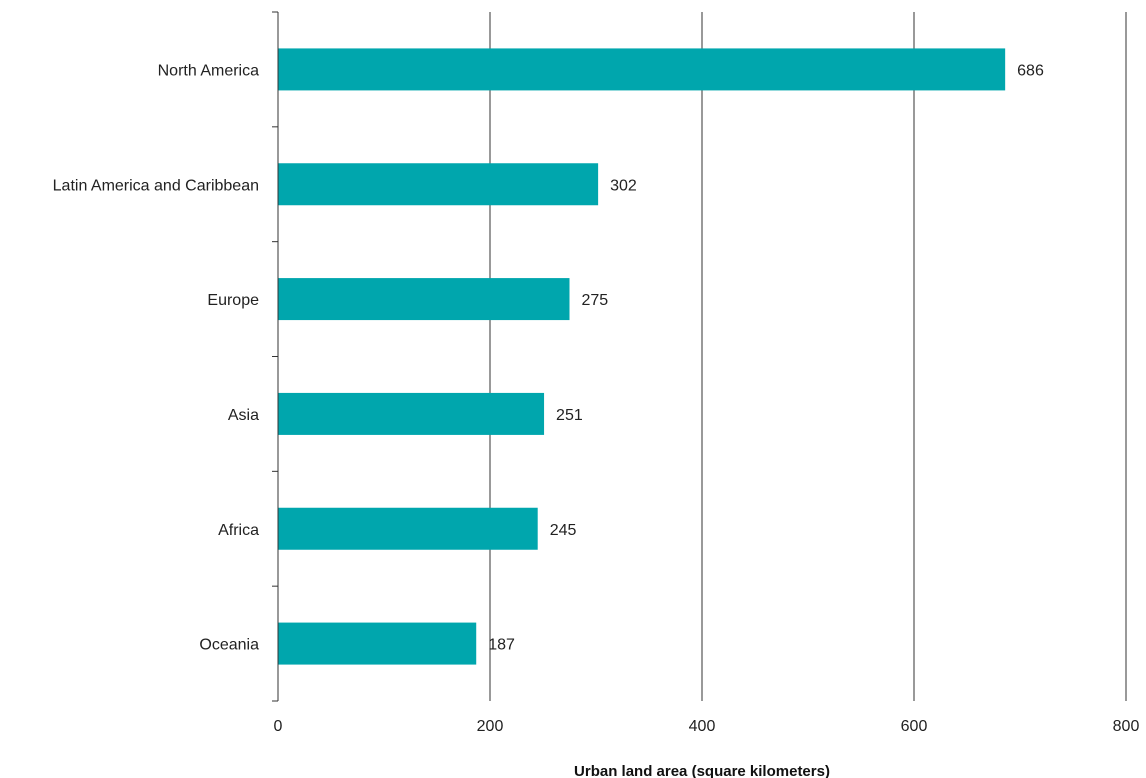  Describe the element at coordinates (623, 185) in the screenshot. I see `value-label-1: 302` at that location.